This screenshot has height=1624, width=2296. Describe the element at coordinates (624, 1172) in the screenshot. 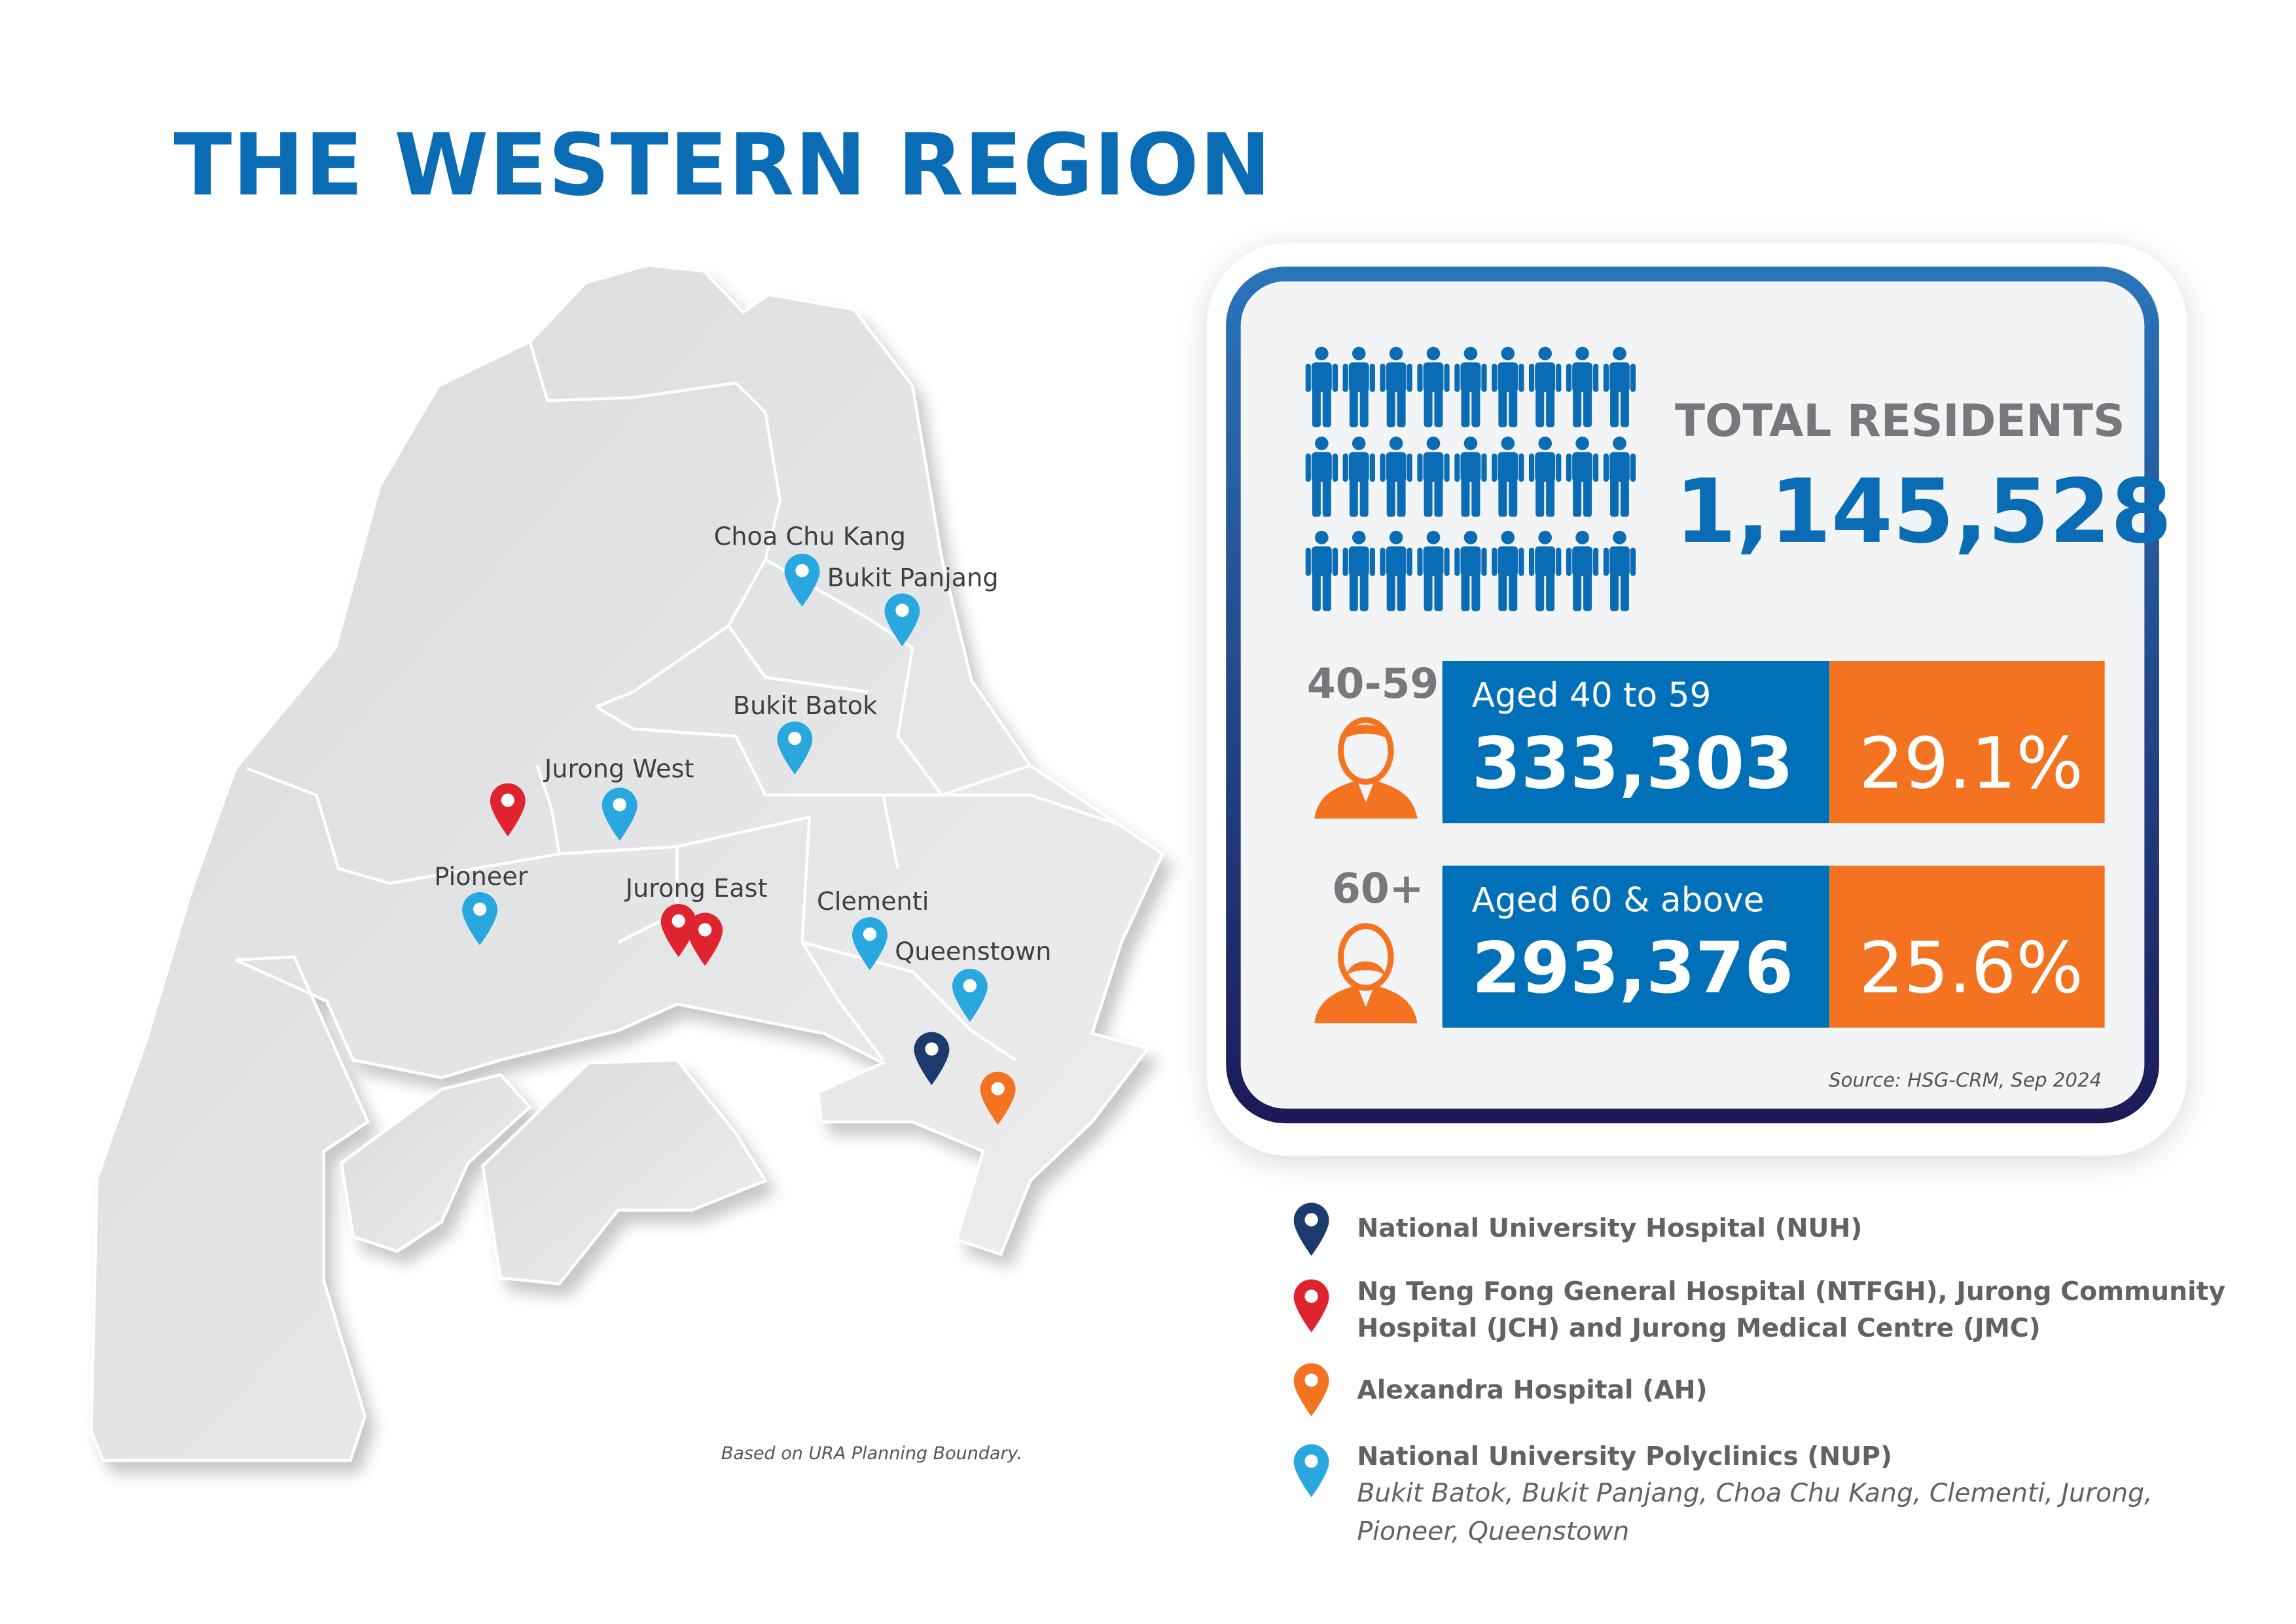

I see `jurong-island-shape` at that location.